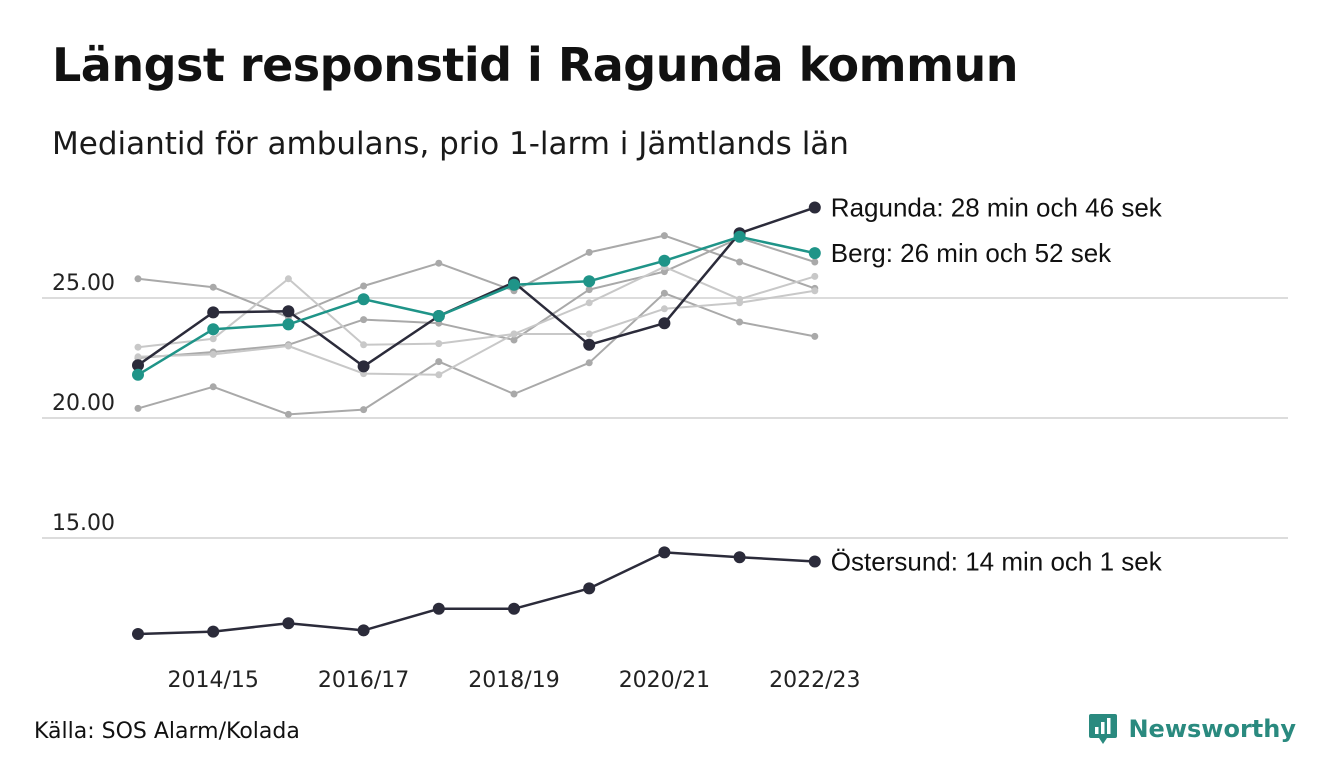 This screenshot has width=1340, height=780. I want to click on x-axis: 2014/15 2016/17 2018/19 2020/21 2022/23, so click(513, 680).